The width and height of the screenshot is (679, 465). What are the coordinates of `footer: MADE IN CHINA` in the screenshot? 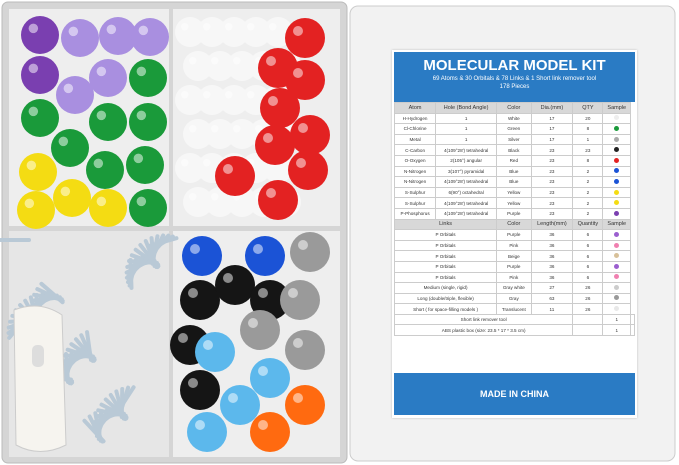 It's located at (514, 394).